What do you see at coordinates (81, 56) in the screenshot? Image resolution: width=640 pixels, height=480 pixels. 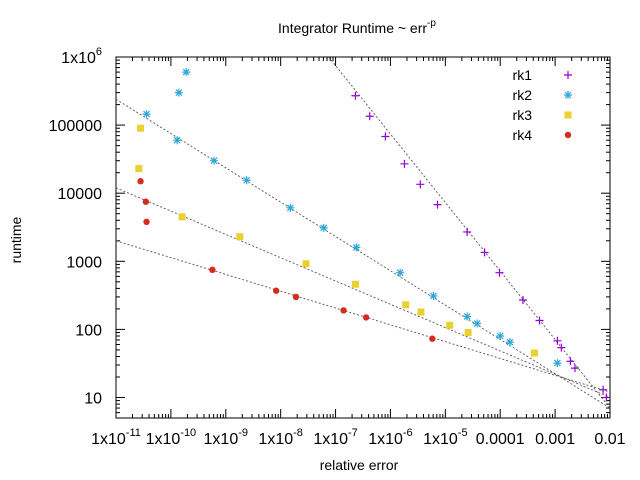 I see `y-tick-label: 1x10⁶` at bounding box center [81, 56].